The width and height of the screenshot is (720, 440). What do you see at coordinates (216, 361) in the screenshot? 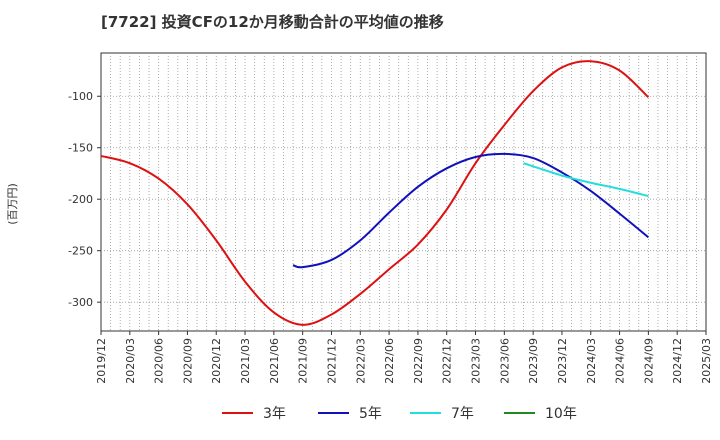
I see `x-tick-label: 2020/12` at bounding box center [216, 361].